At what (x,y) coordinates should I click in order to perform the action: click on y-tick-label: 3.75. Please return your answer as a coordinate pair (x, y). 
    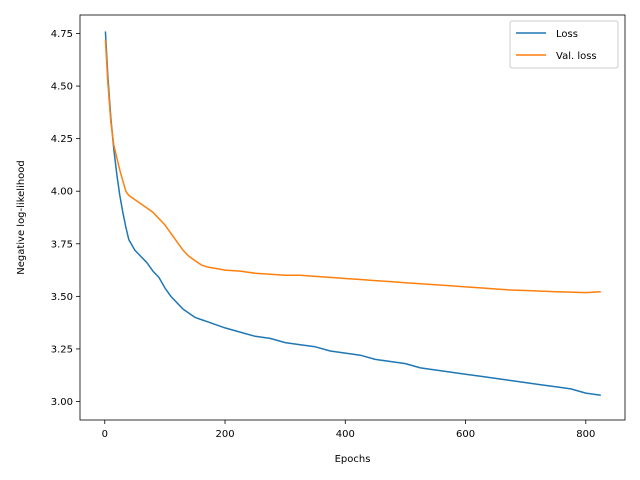
    Looking at the image, I should click on (62, 244).